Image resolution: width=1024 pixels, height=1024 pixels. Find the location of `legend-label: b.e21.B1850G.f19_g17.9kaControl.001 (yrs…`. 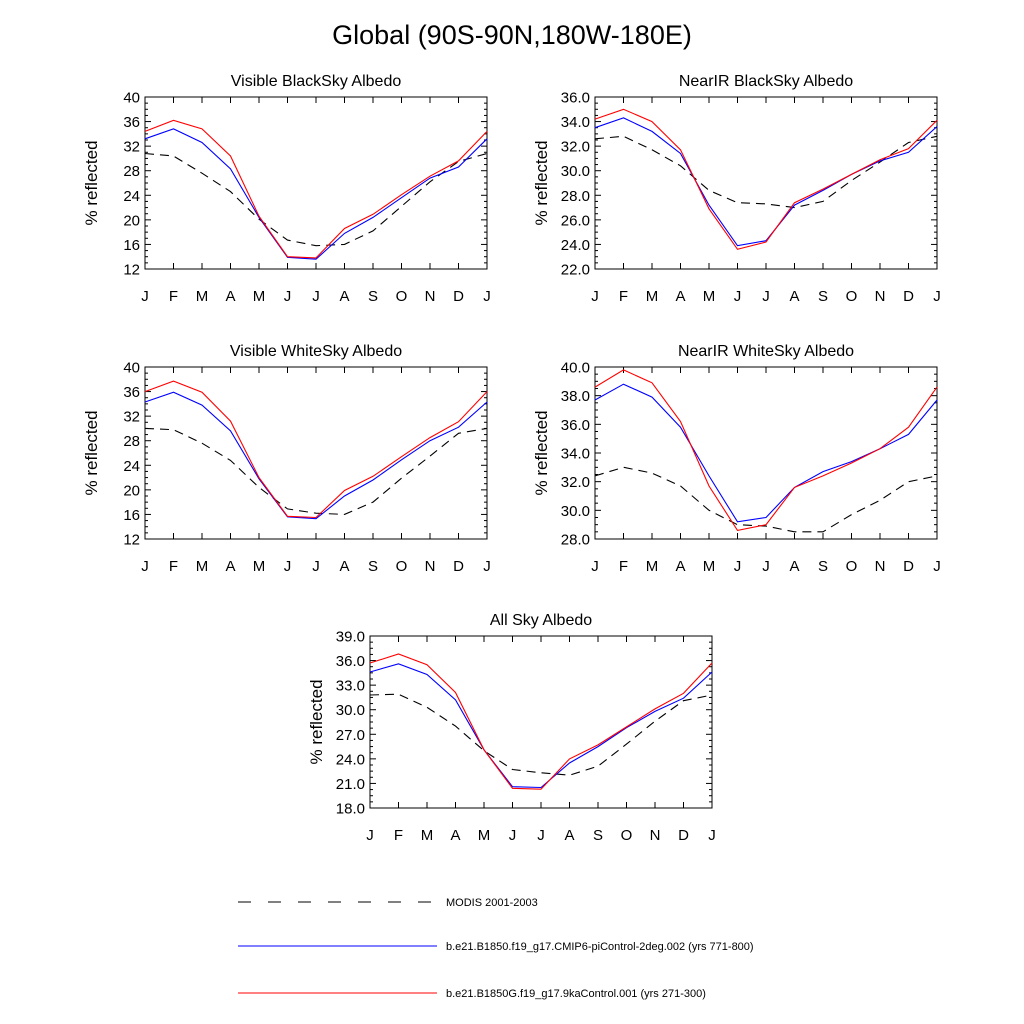

legend-label: b.e21.B1850G.f19_g17.9kaControl.001 (yrs… is located at coordinates (576, 994).